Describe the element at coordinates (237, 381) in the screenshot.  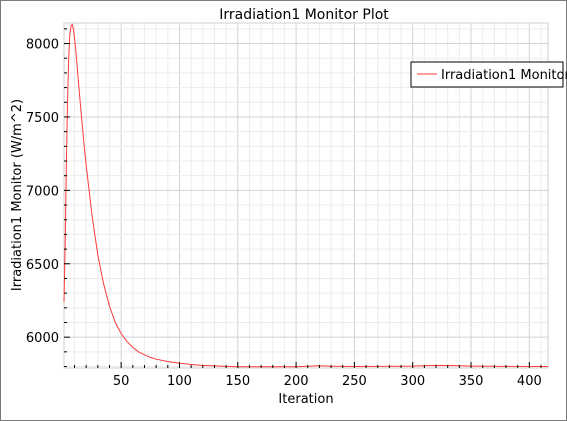
I see `x-tick-label: 150` at that location.